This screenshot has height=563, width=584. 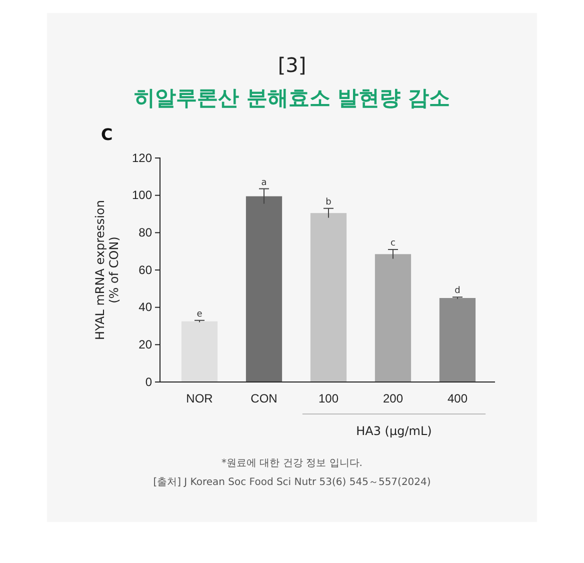 I want to click on x-tick-label: 200, so click(x=393, y=399).